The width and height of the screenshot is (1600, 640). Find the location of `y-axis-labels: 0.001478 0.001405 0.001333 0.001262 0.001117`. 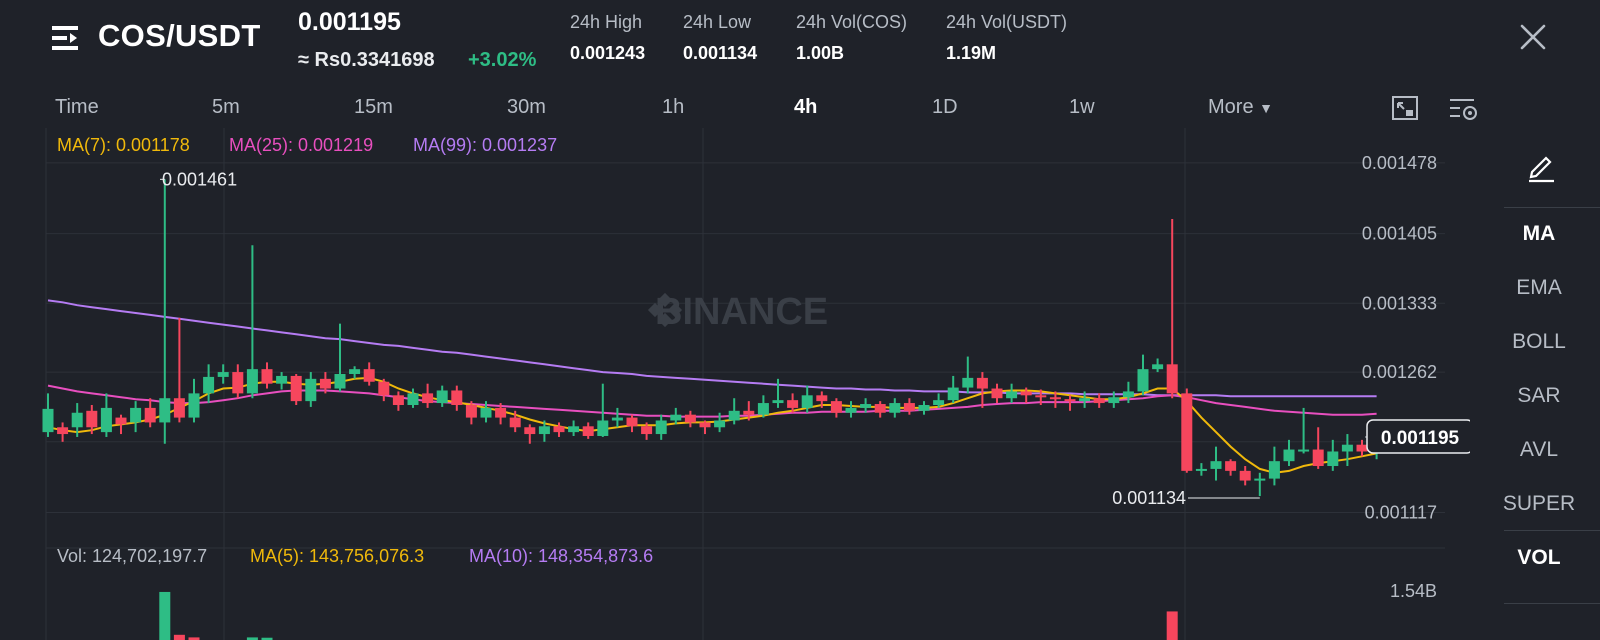

y-axis-labels: 0.001478 0.001405 0.001333 0.001262 0.001117 is located at coordinates (1399, 338).